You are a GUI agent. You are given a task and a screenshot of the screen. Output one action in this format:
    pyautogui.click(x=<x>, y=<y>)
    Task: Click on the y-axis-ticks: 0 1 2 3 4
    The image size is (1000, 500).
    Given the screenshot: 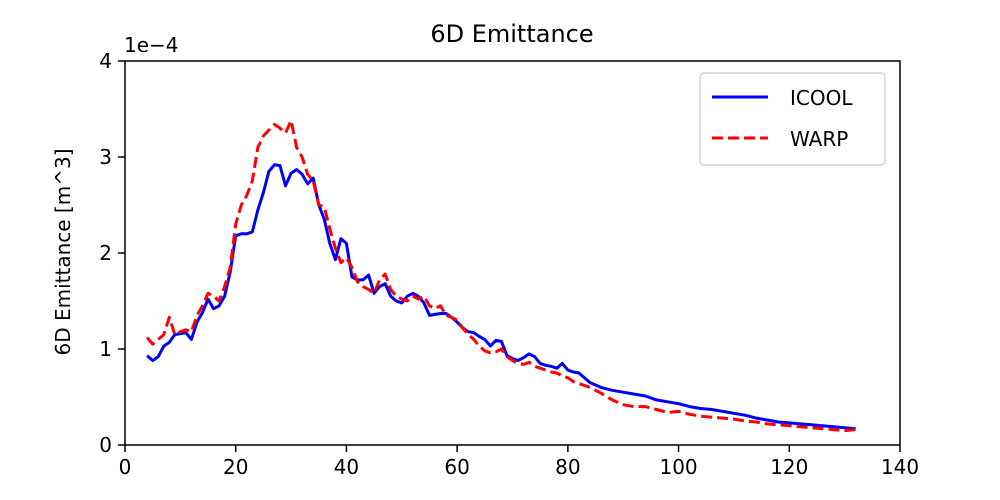 What is the action you would take?
    pyautogui.click(x=112, y=253)
    